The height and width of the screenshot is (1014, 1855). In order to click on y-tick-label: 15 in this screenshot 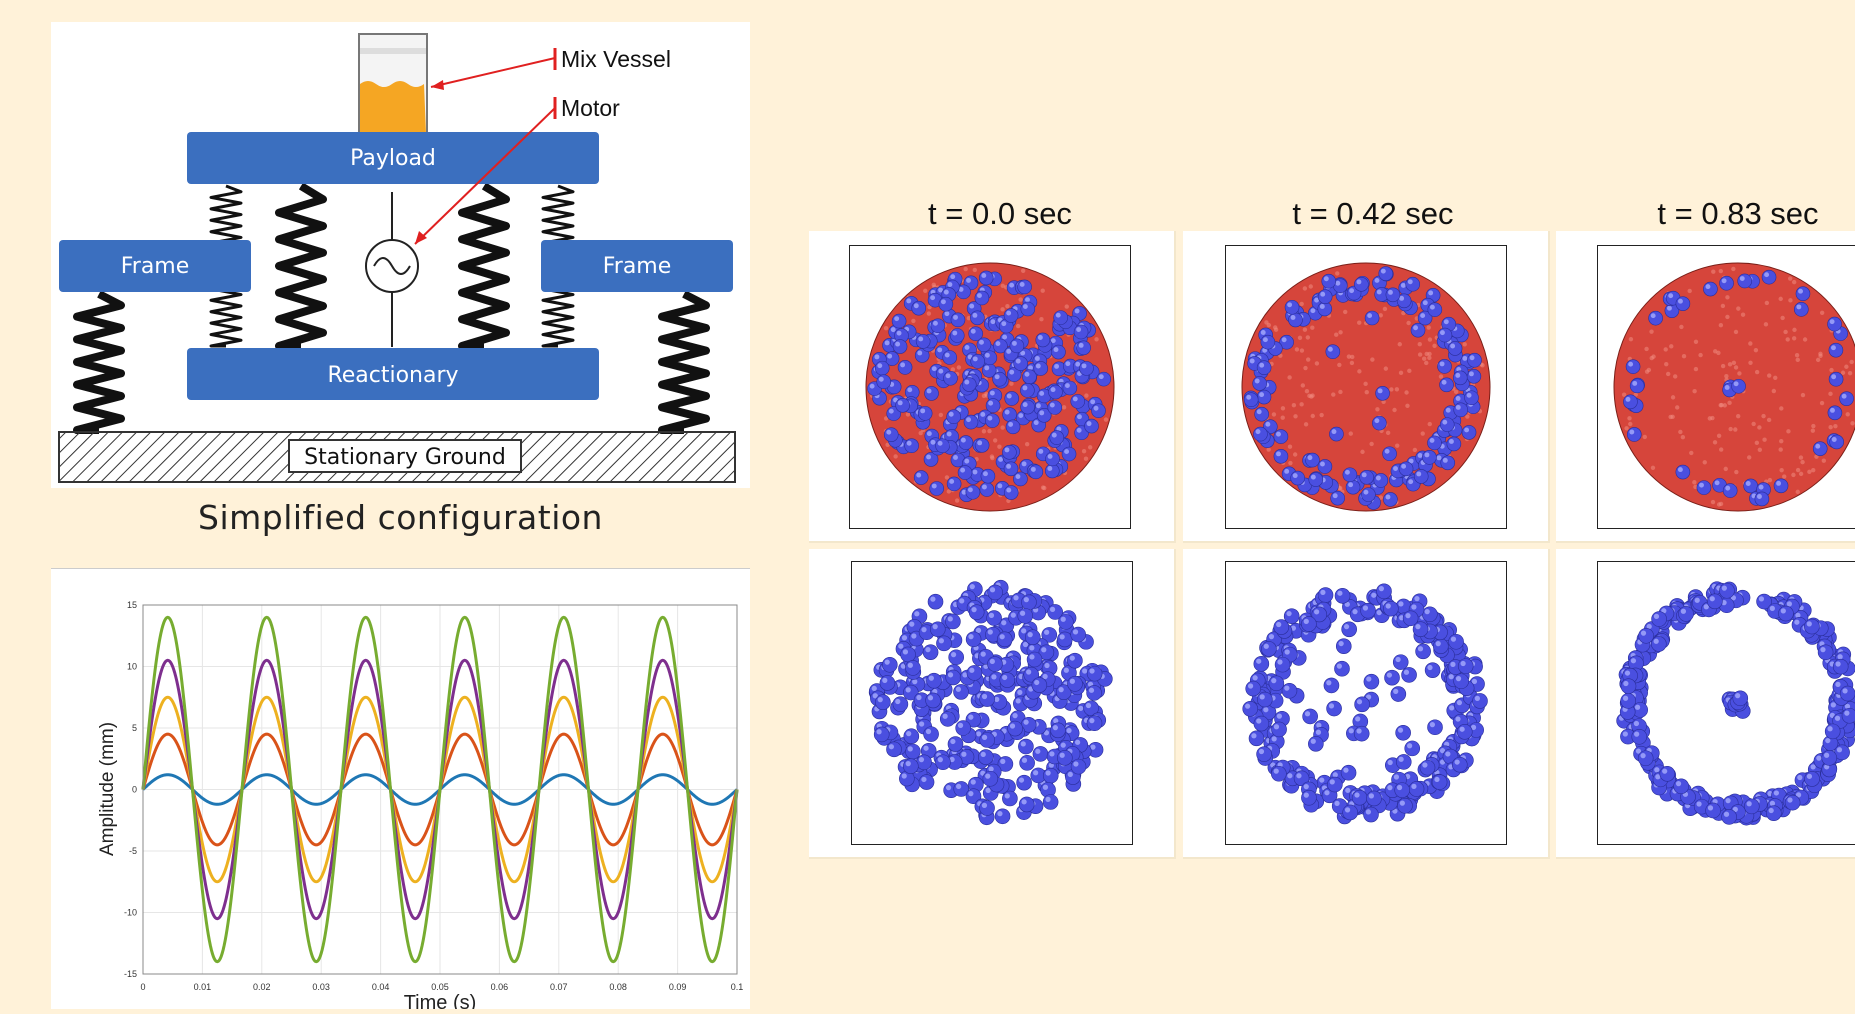, I will do `click(132, 605)`.